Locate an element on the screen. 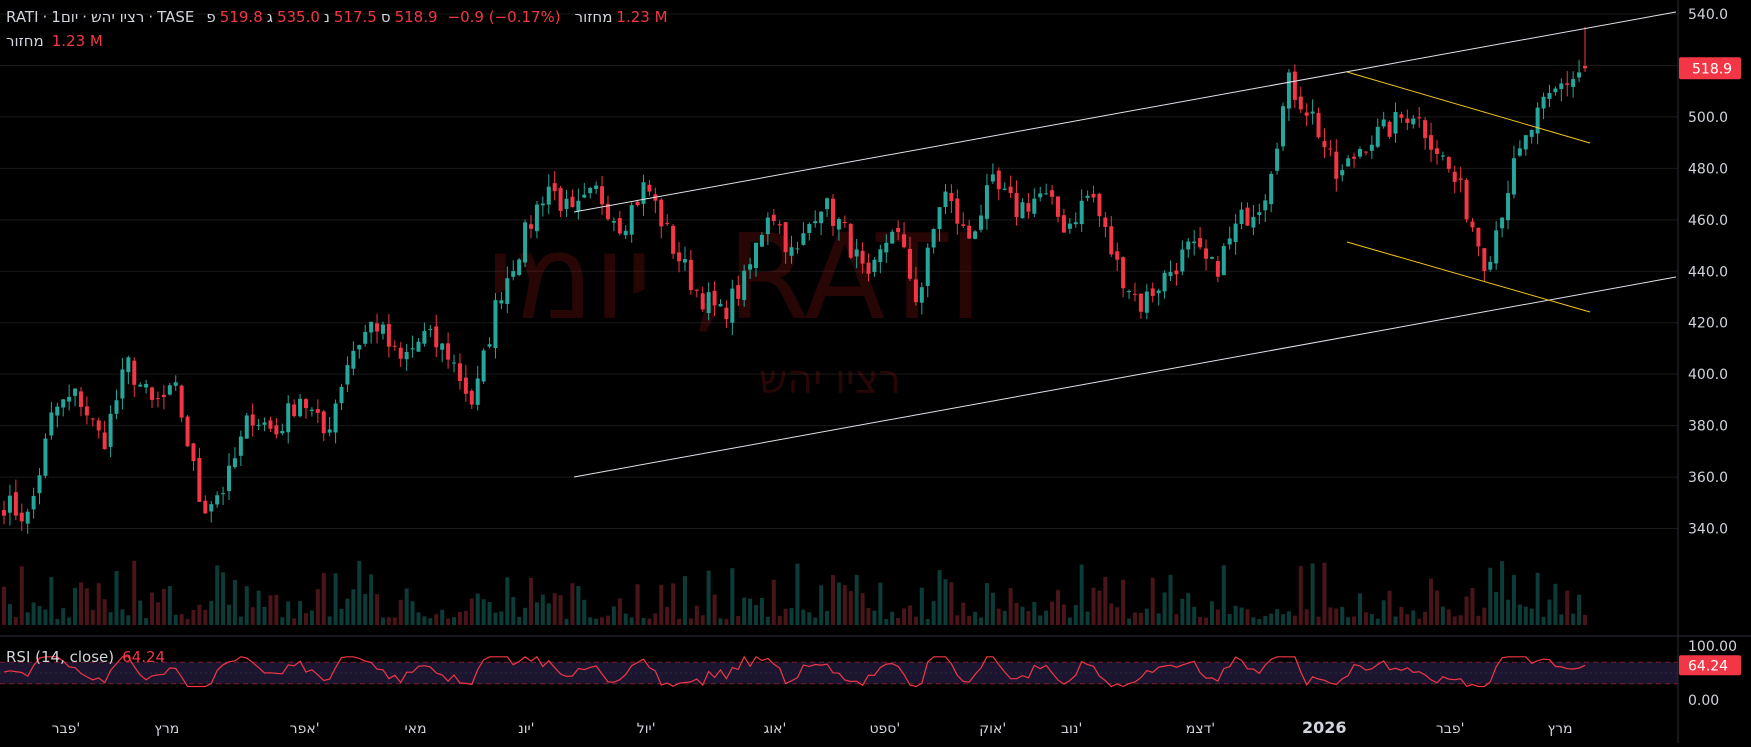  price-tick-label: 360.0 is located at coordinates (1708, 478).